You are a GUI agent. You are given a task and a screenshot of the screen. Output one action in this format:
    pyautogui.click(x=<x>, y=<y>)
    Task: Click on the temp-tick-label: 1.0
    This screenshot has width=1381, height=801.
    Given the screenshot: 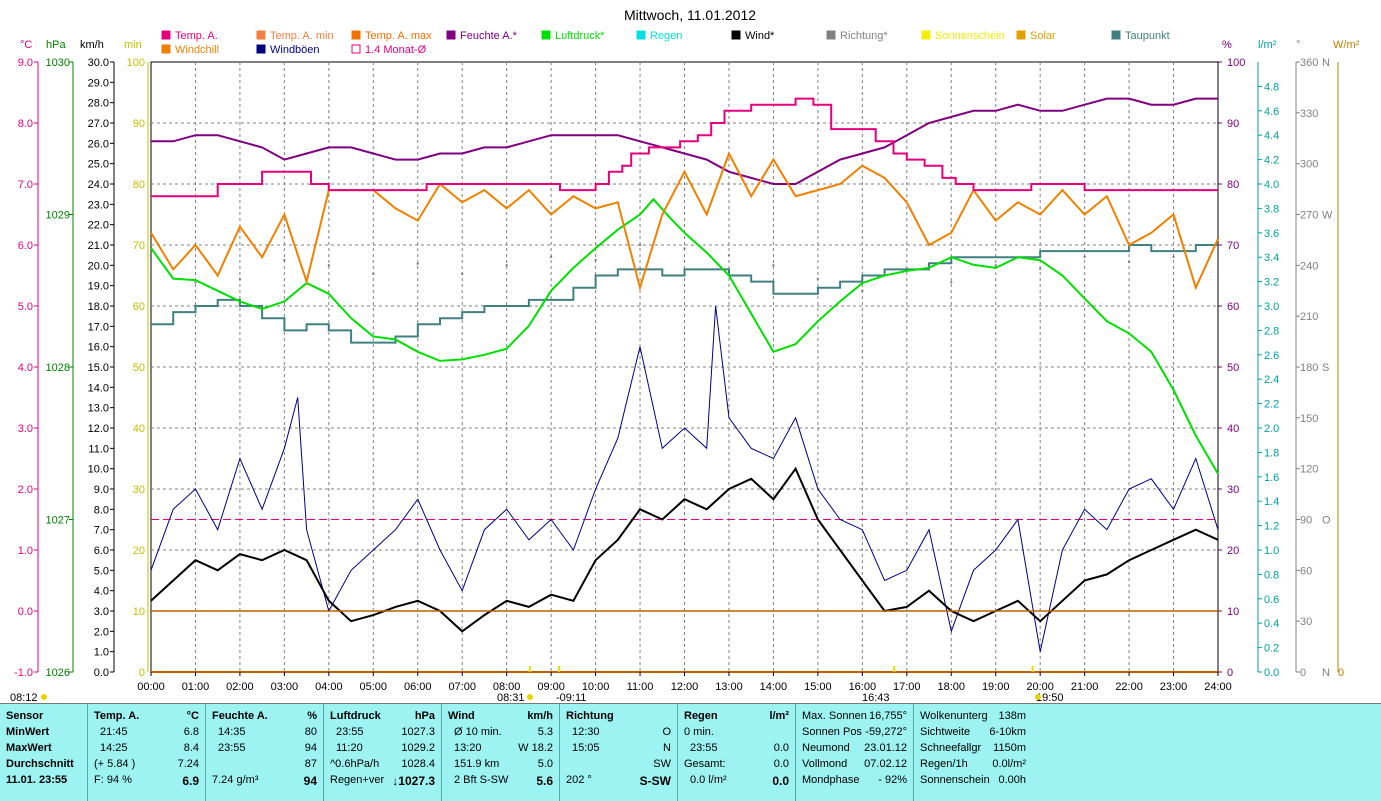 What is the action you would take?
    pyautogui.click(x=25, y=551)
    